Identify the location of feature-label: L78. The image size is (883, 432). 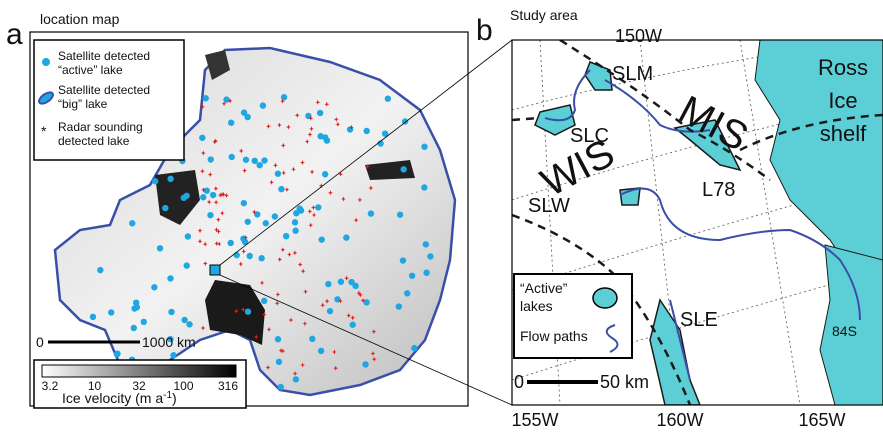
(718, 190).